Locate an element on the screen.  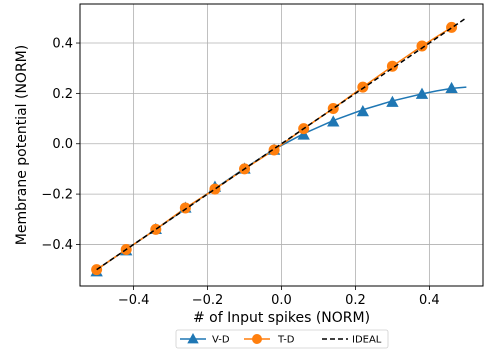
x-tick-label: 0.0 is located at coordinates (281, 300).